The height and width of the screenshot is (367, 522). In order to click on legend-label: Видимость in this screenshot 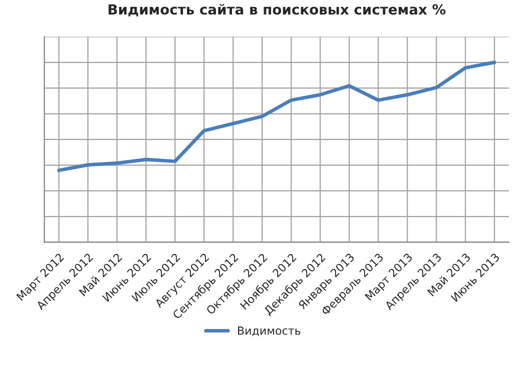, I will do `click(269, 331)`.